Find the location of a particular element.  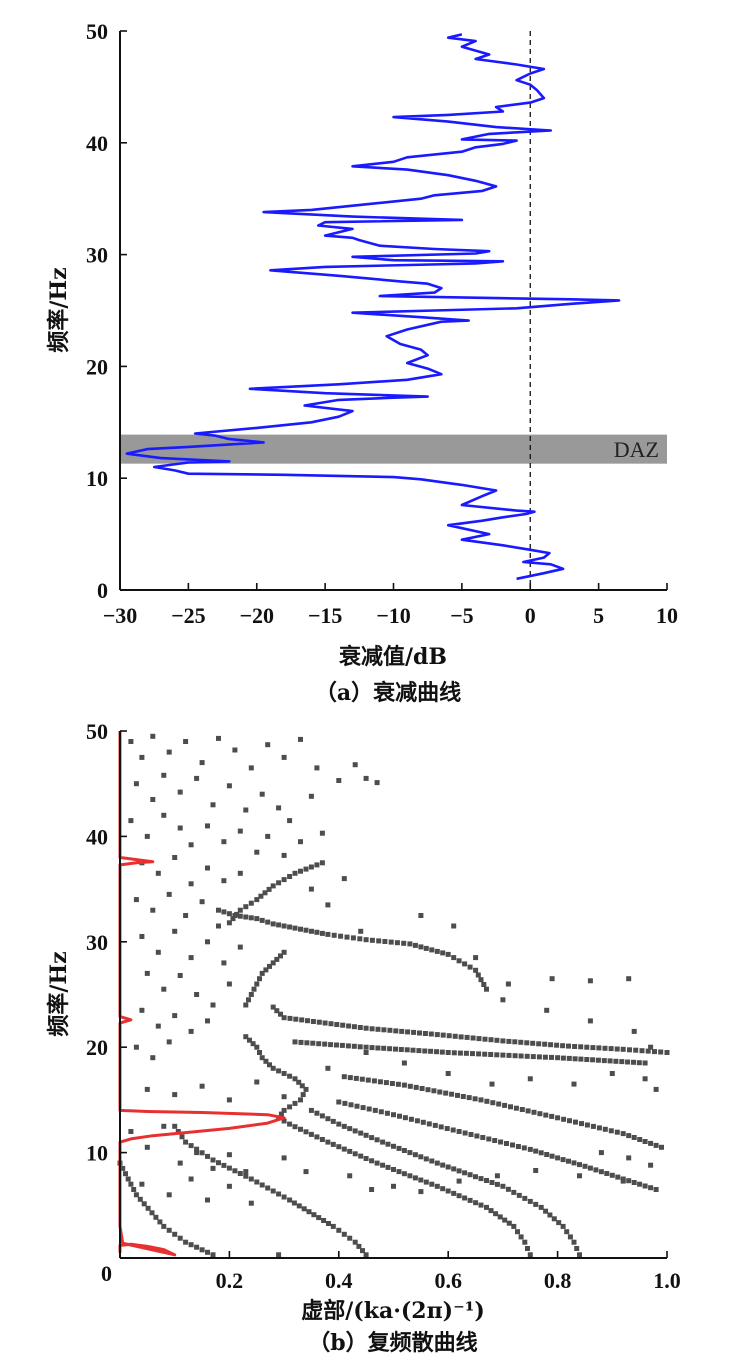

x-tick-label-a: −30 is located at coordinates (120, 615).